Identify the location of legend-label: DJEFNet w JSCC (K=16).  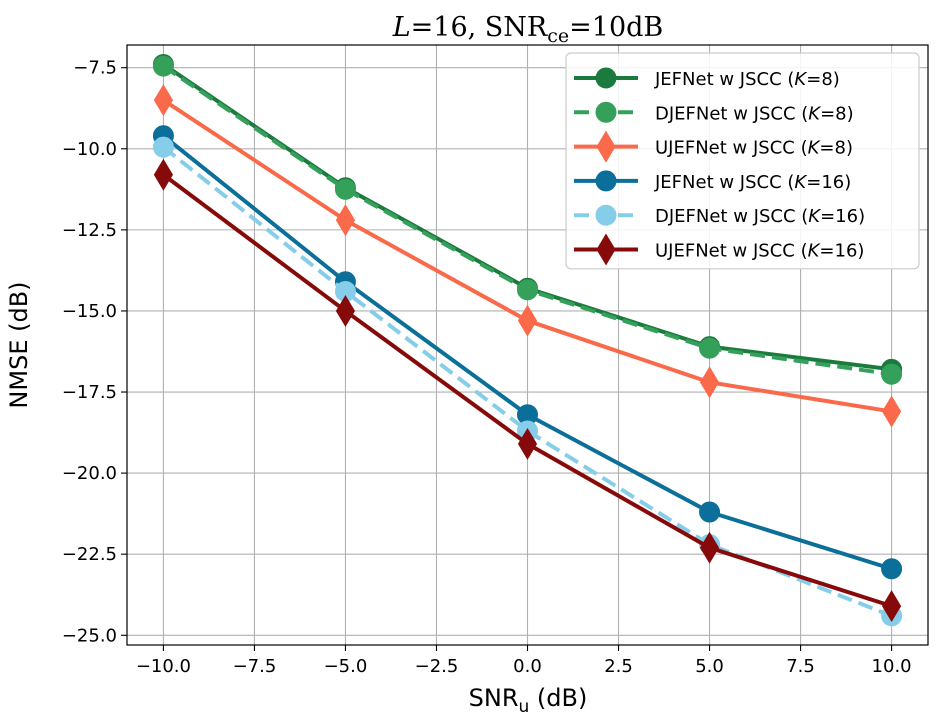
(760, 216).